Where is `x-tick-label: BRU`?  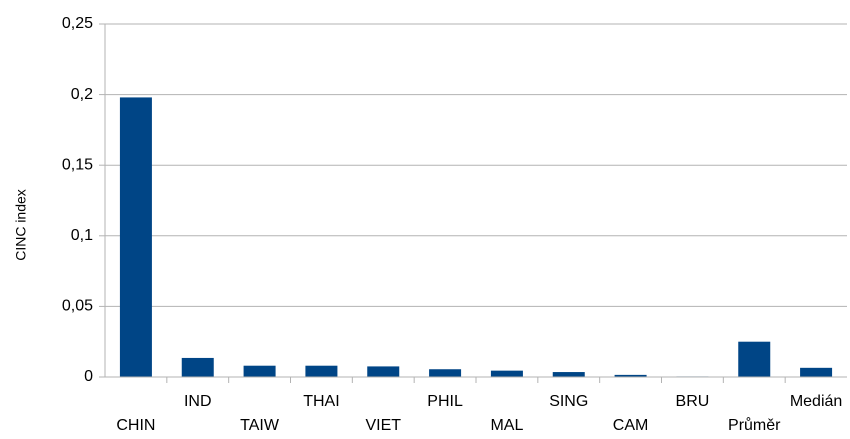 x-tick-label: BRU is located at coordinates (693, 401).